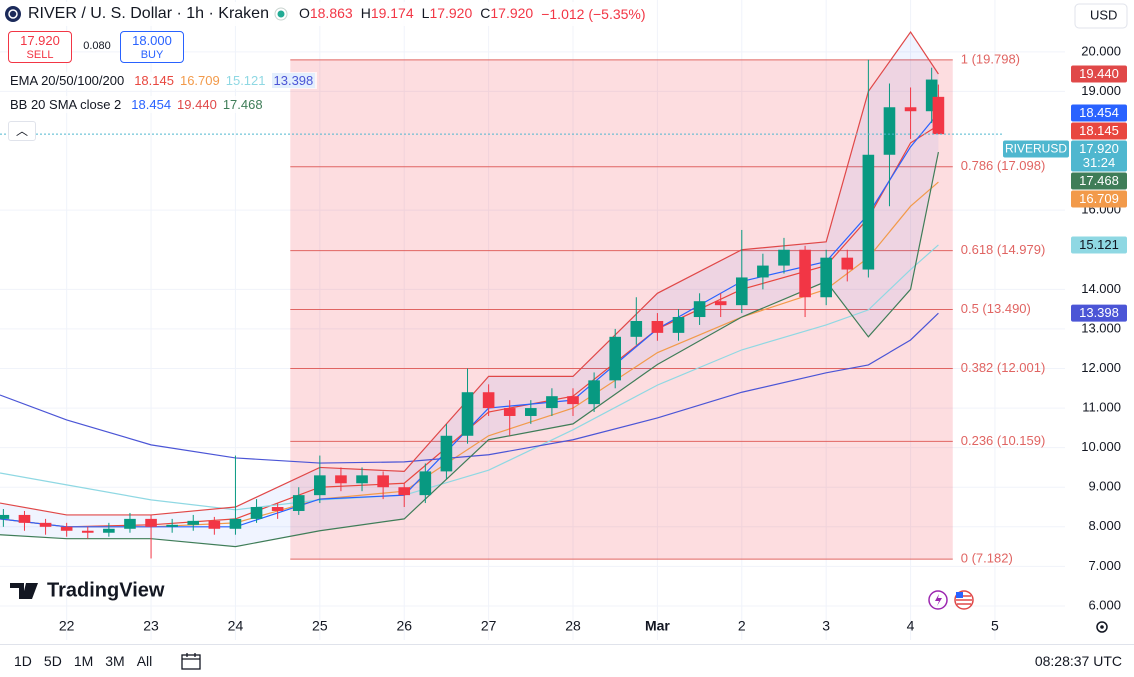  I want to click on buy-button: 18.000 BUY, so click(152, 47).